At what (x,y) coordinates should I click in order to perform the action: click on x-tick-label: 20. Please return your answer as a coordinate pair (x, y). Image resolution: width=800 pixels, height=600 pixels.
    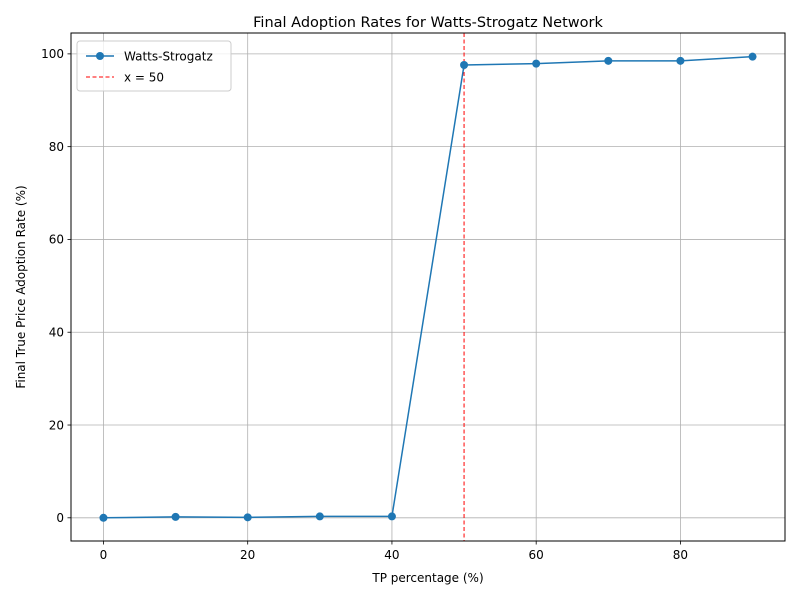
    Looking at the image, I should click on (247, 555).